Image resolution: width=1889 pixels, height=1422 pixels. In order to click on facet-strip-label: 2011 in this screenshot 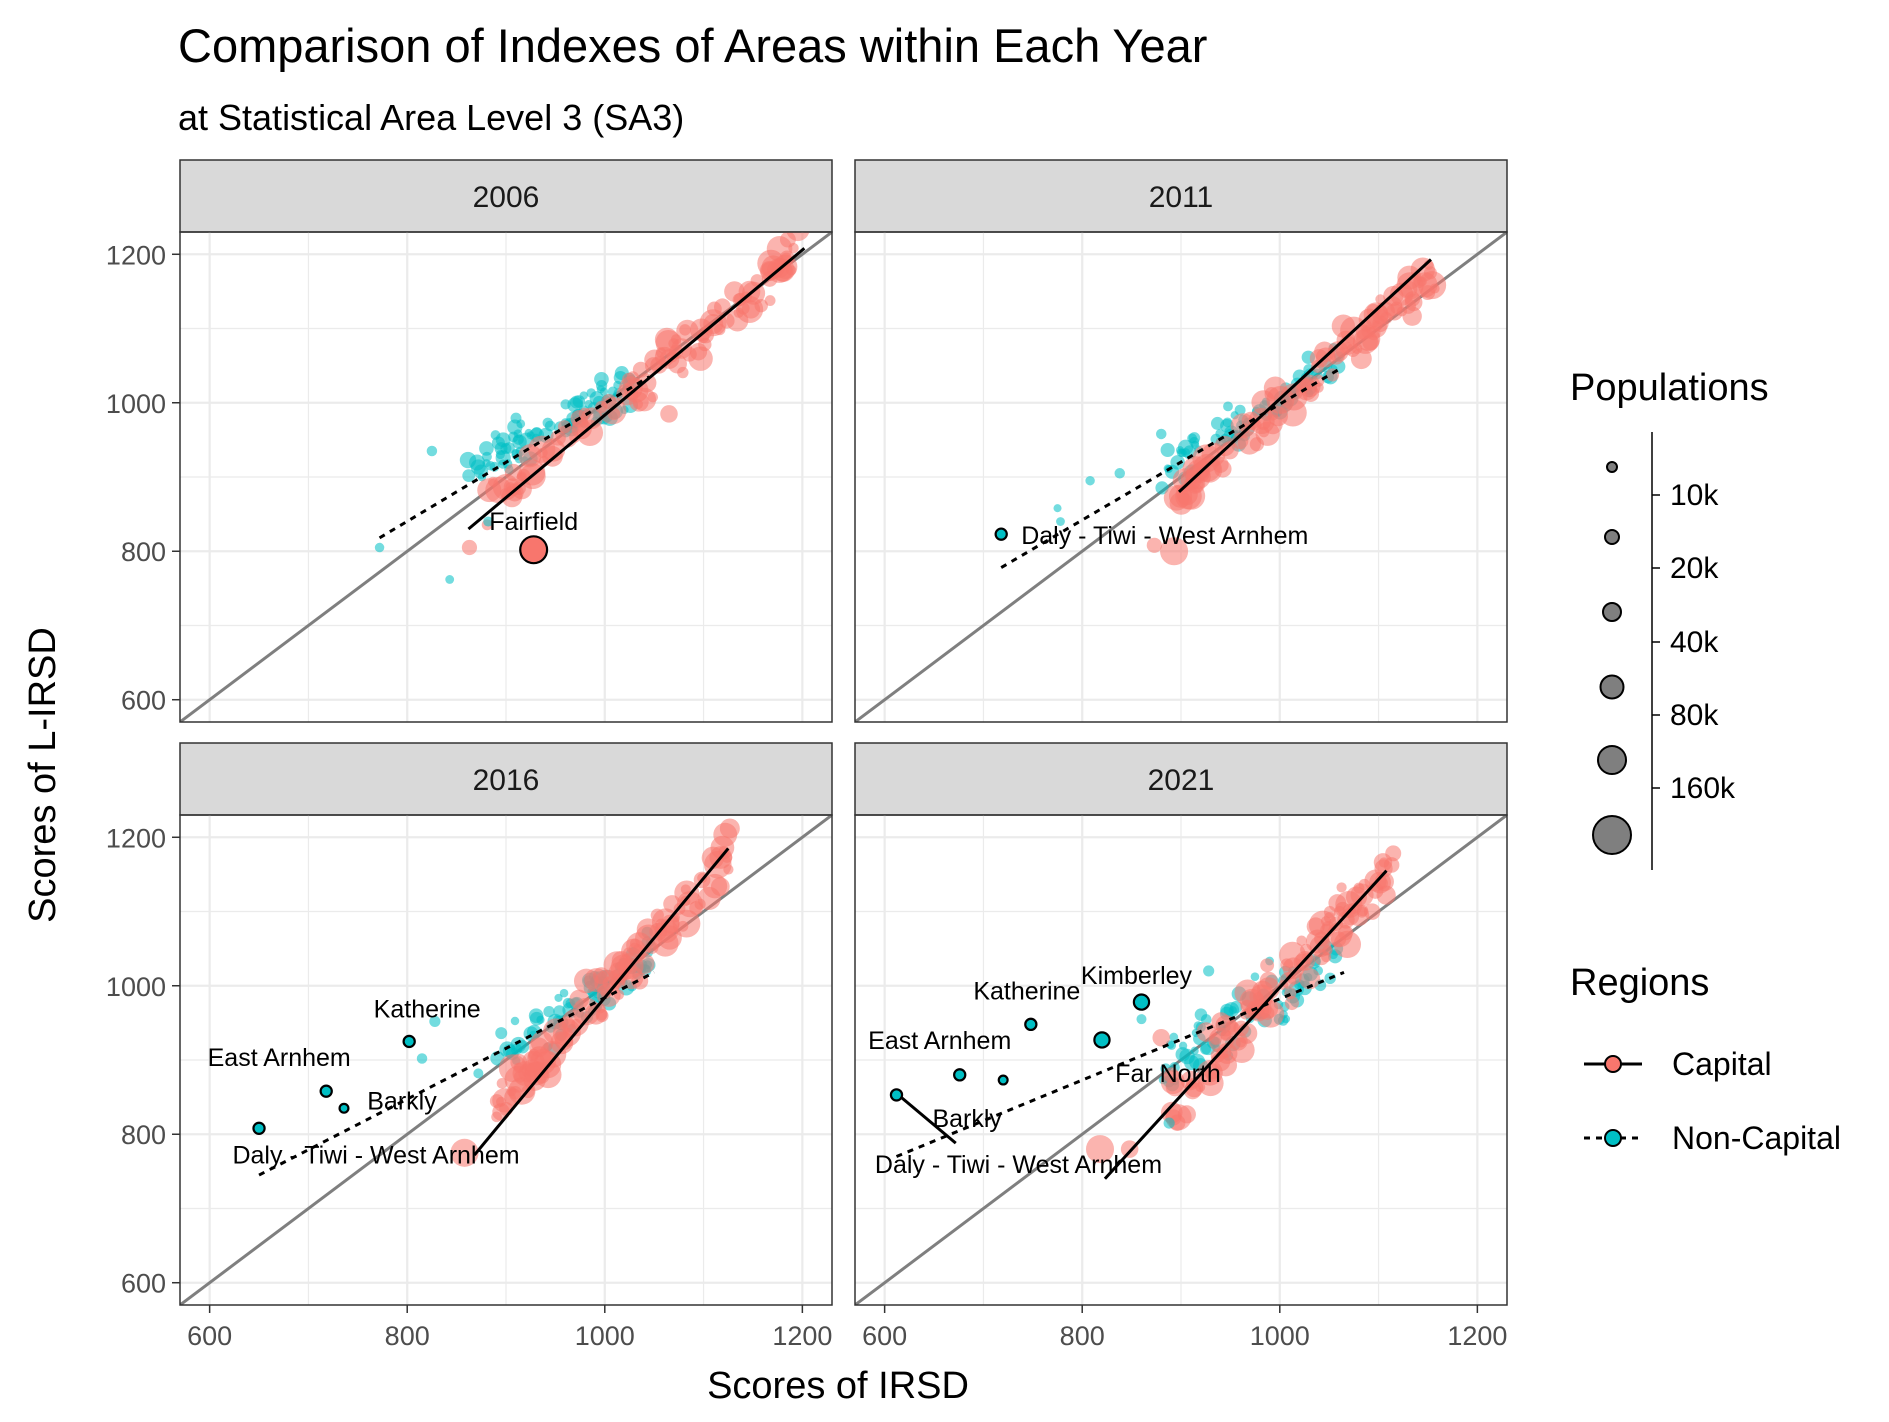, I will do `click(1181, 197)`.